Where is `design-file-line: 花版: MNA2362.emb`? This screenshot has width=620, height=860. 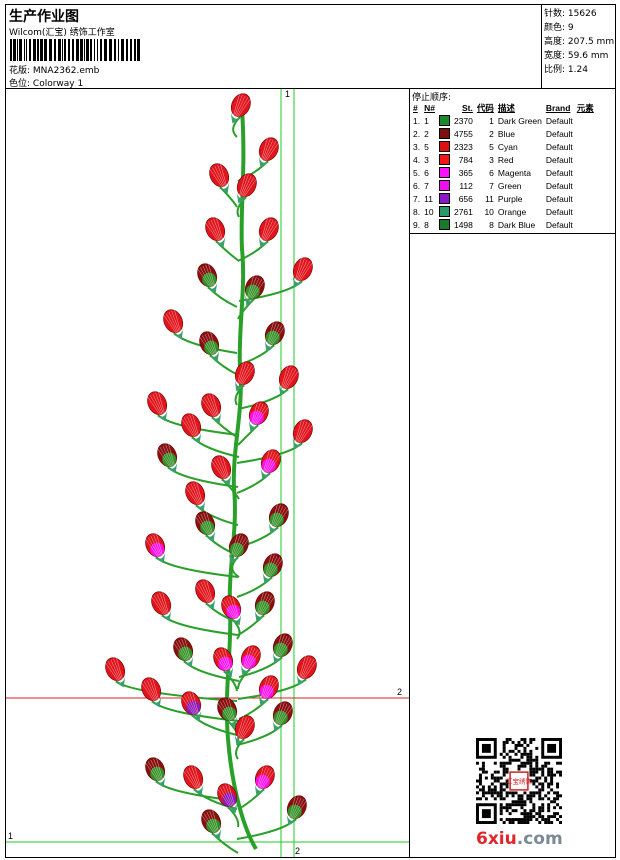 design-file-line: 花版: MNA2362.emb is located at coordinates (54, 69).